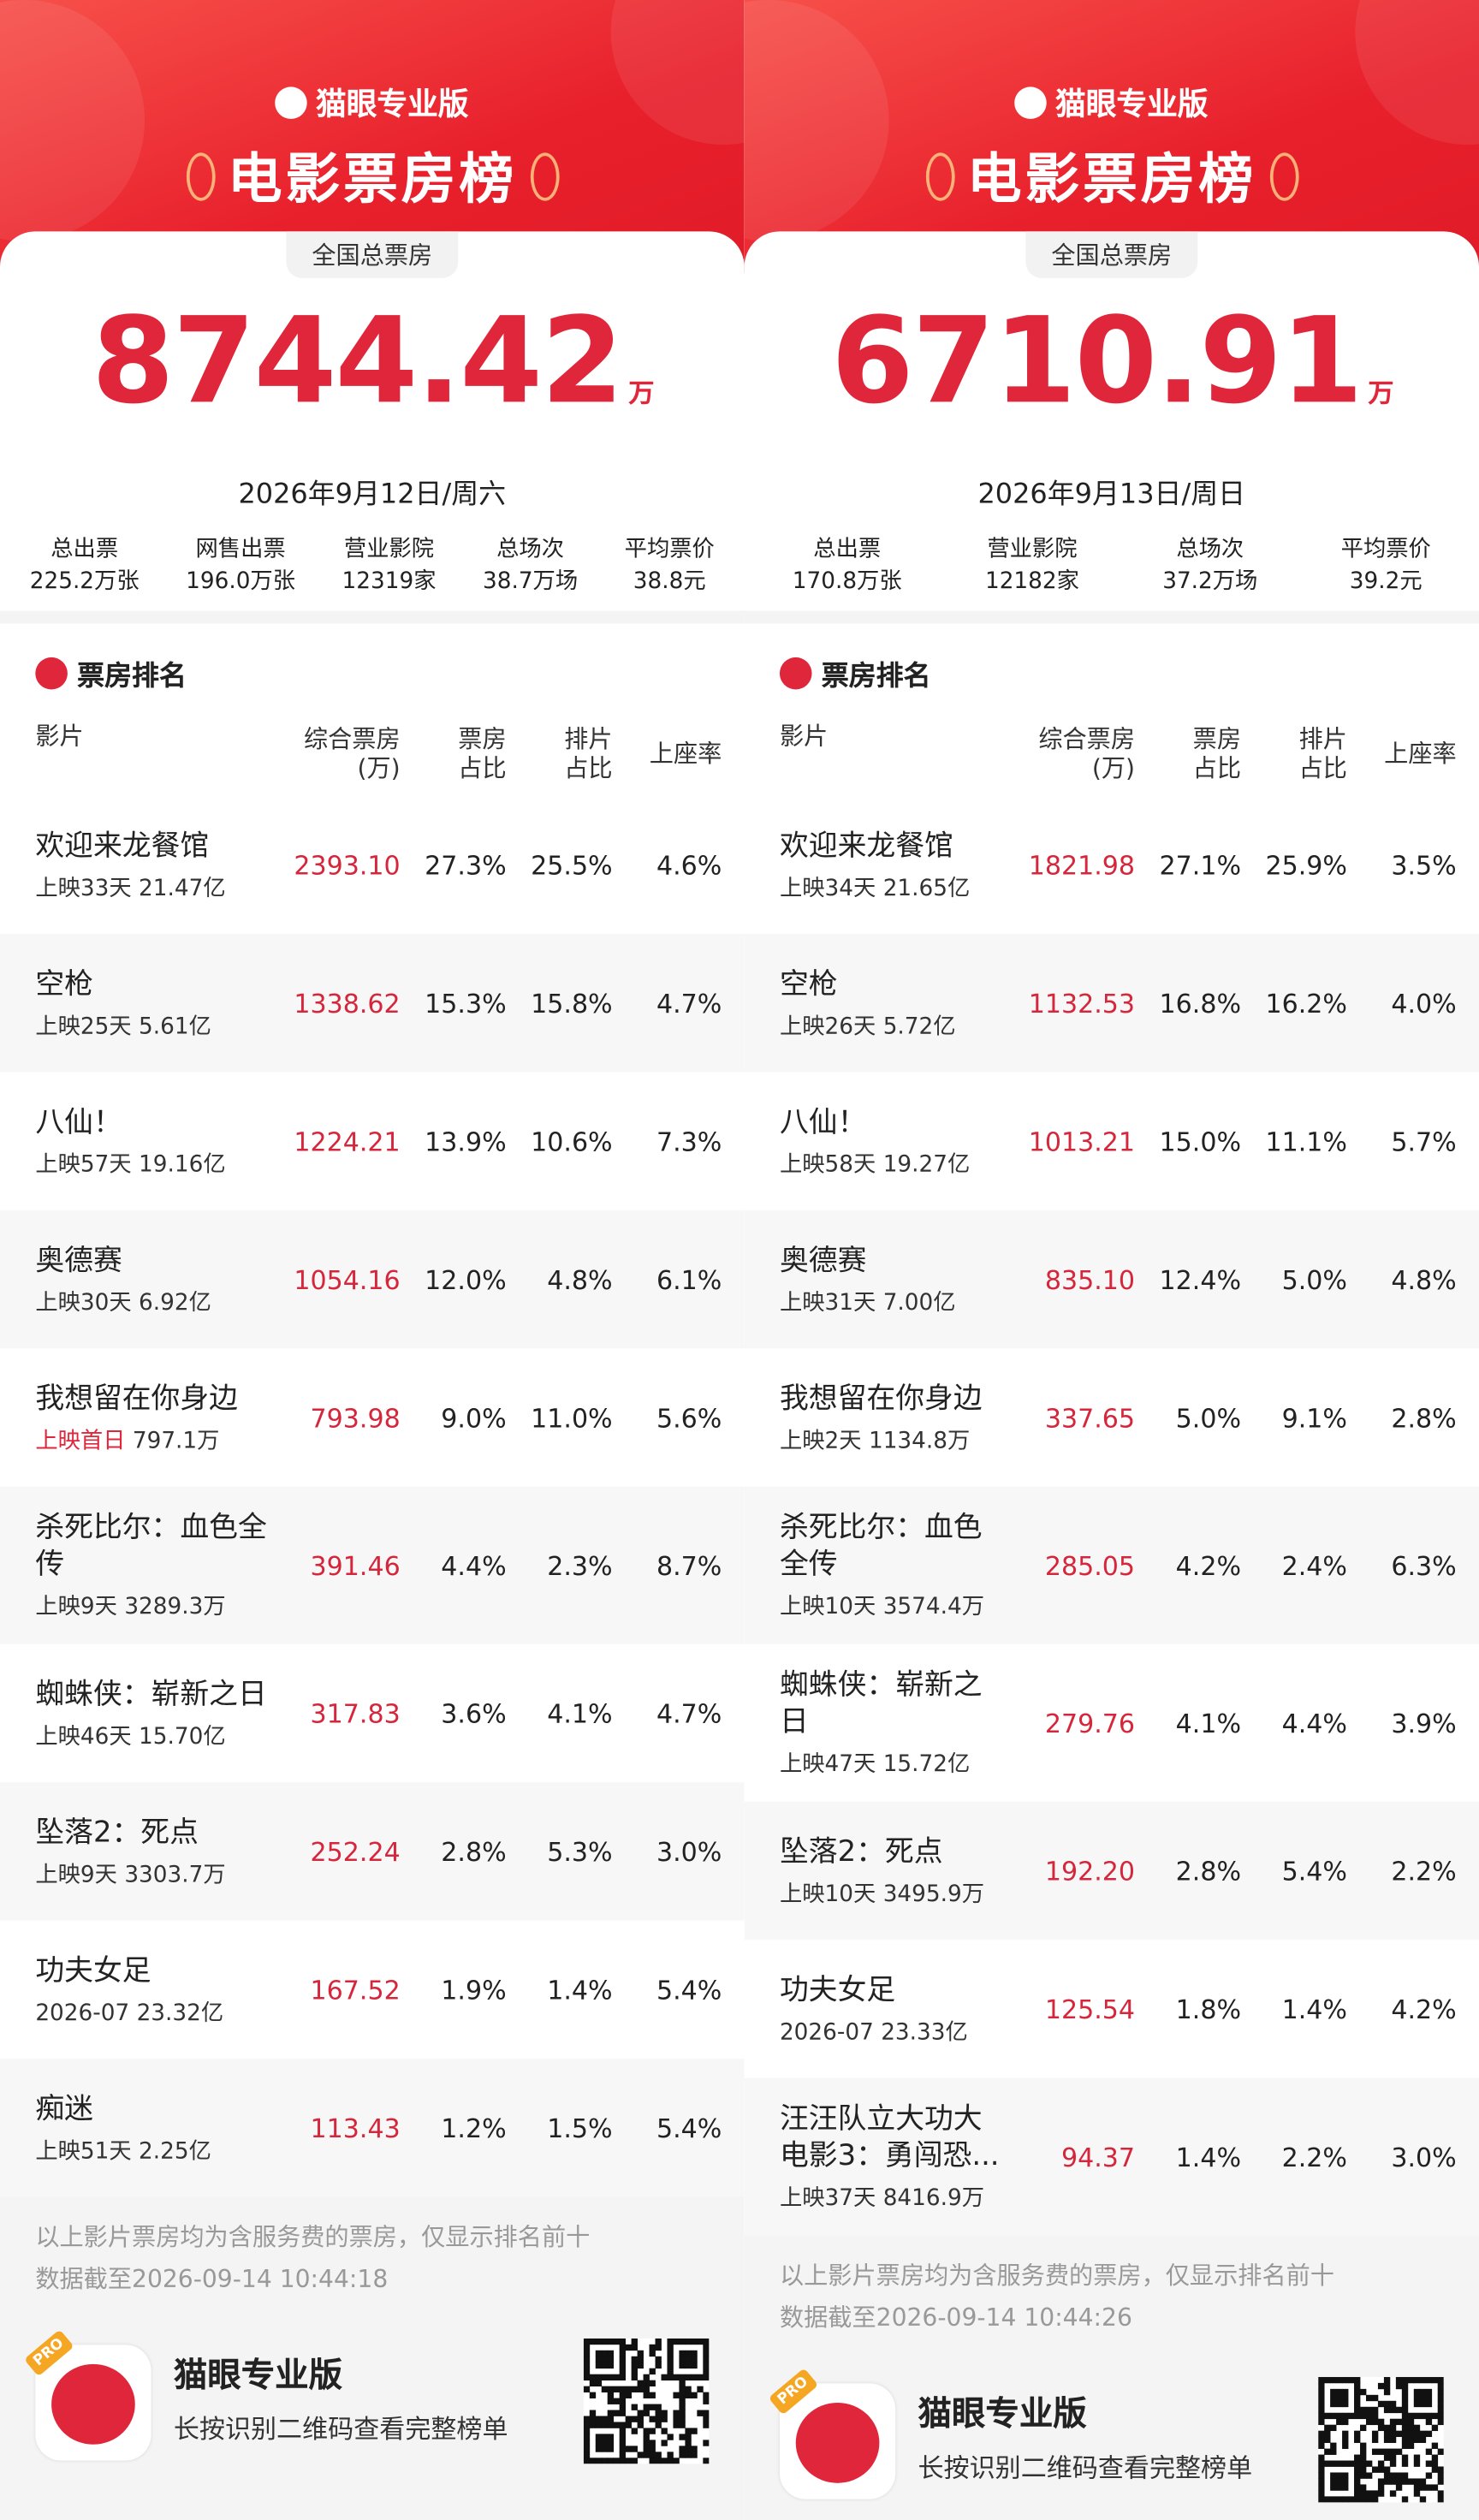  What do you see at coordinates (466, 1003) in the screenshot?
I see `share: 15.3%` at bounding box center [466, 1003].